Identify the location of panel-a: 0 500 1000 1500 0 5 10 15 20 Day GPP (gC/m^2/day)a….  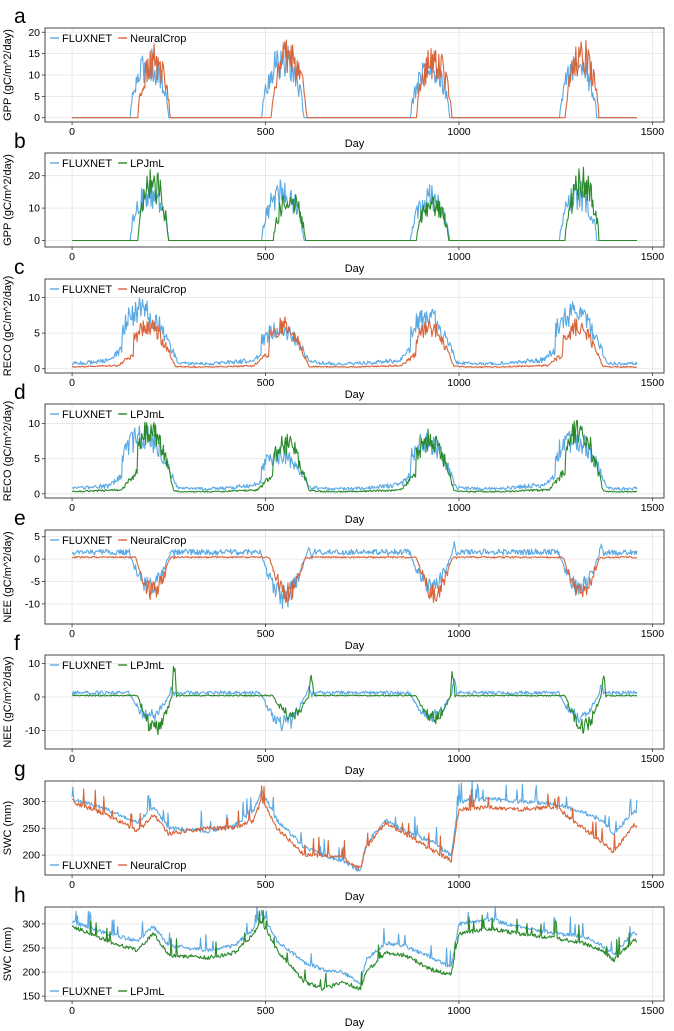
(333, 77).